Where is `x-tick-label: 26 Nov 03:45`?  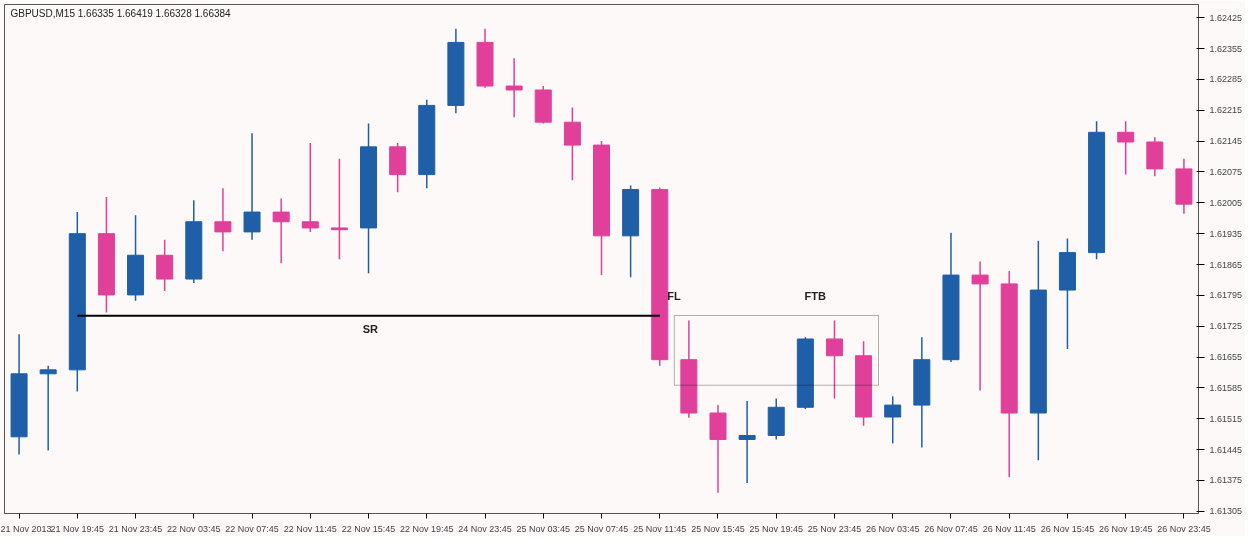
x-tick-label: 26 Nov 03:45 is located at coordinates (892, 528).